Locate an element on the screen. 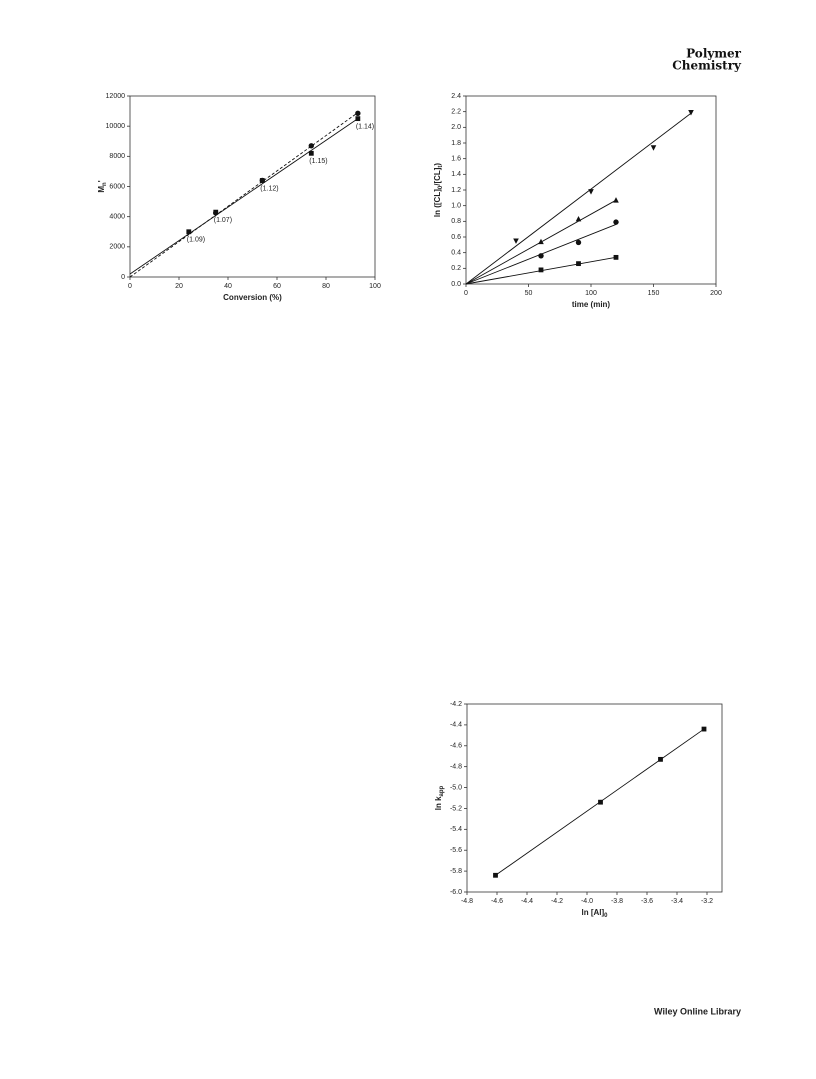  y-tick-label: 0.4 is located at coordinates (456, 253).